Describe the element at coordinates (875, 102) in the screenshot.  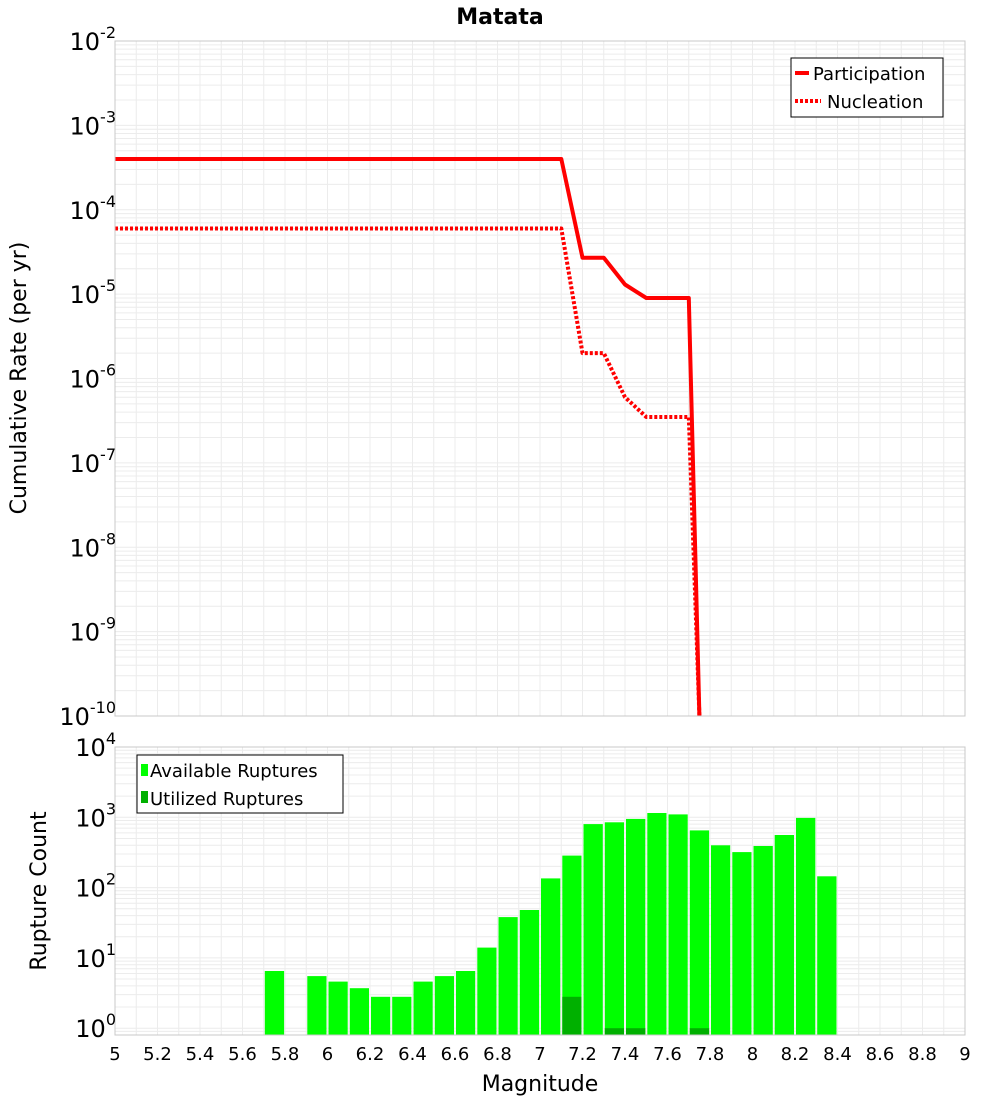
I see `legend-nucleation-label: Nucleation` at that location.